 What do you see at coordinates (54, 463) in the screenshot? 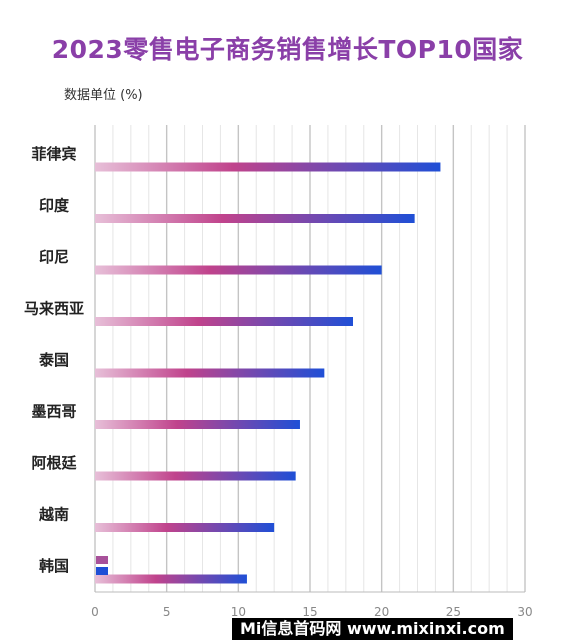
I see `category-label: 阿根廷` at bounding box center [54, 463].